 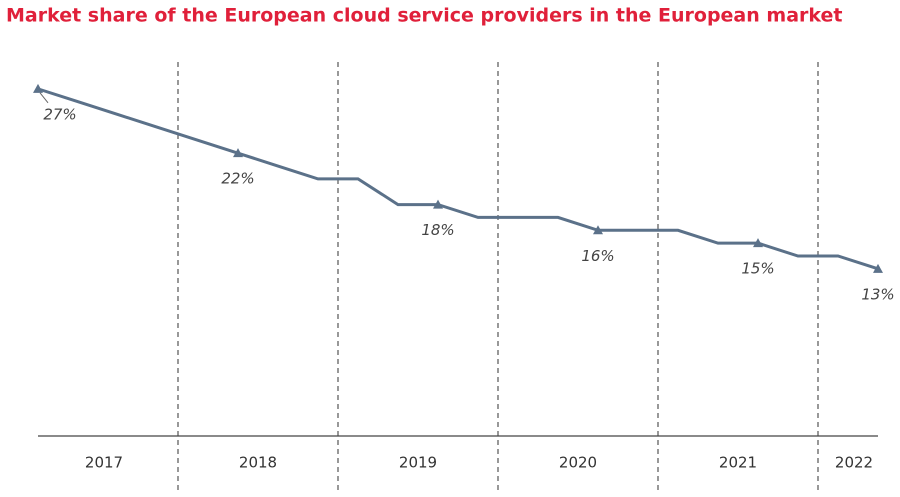 I want to click on value-label: 27%, so click(x=59, y=114).